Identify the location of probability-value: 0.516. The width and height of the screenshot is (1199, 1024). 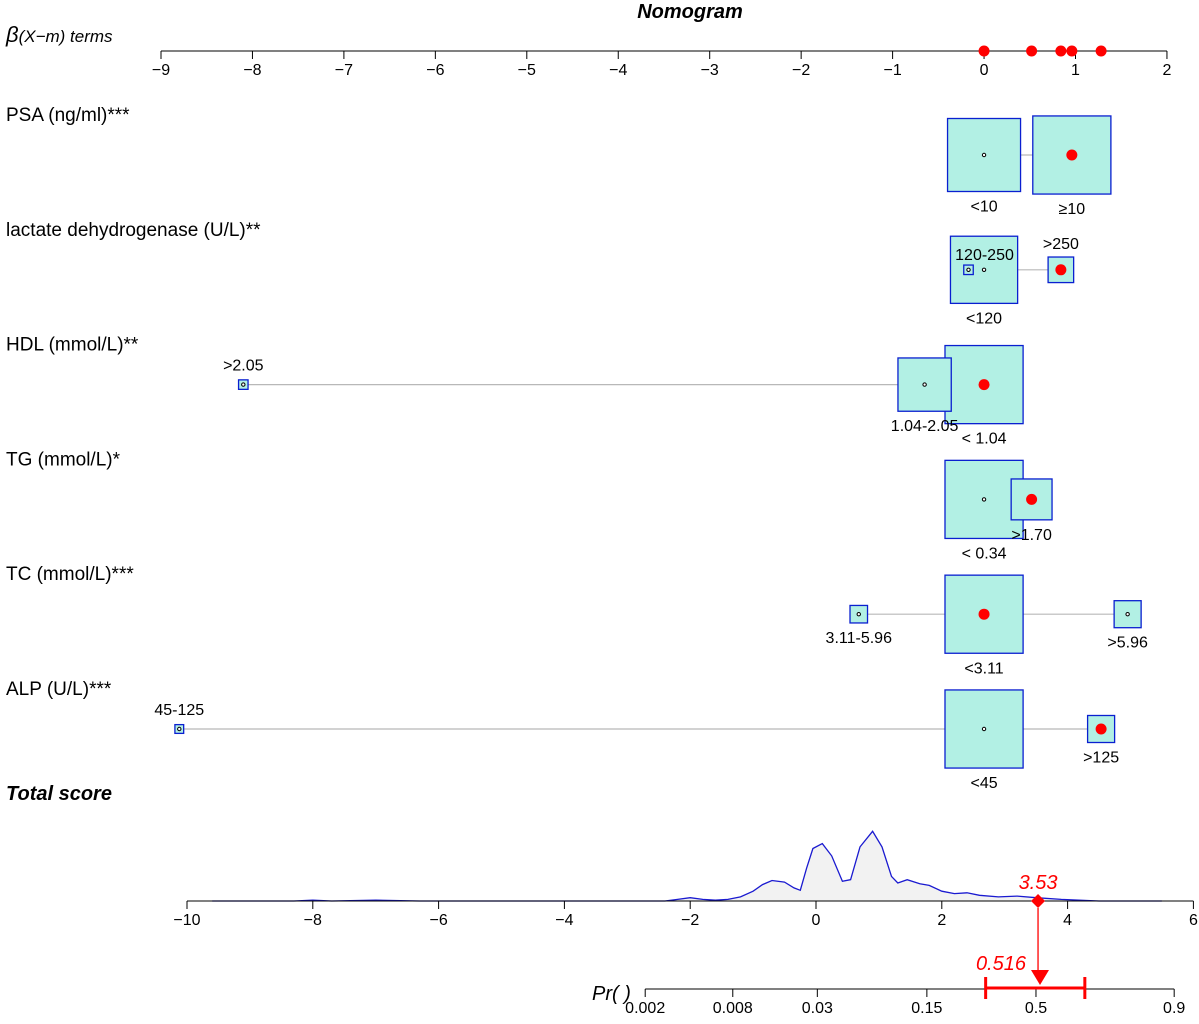
(1001, 964).